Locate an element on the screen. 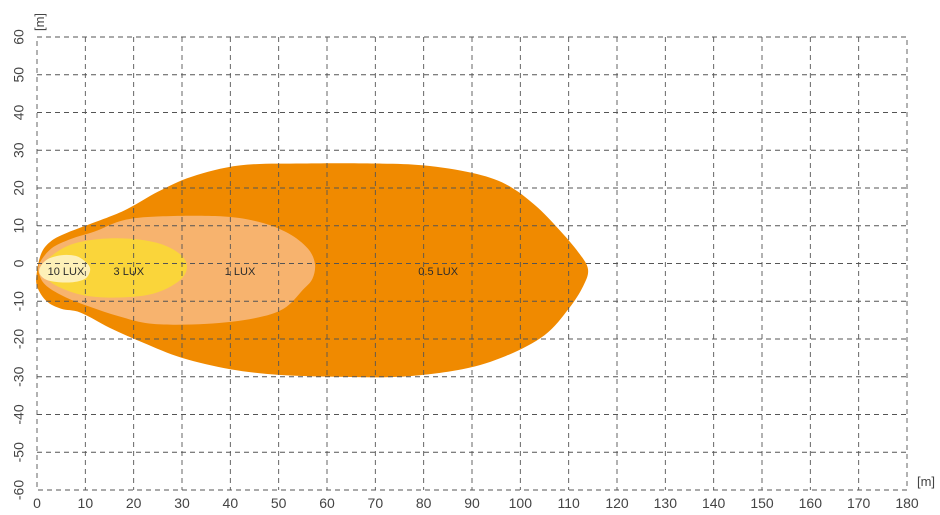 The width and height of the screenshot is (940, 515). y-tick-label: -20 is located at coordinates (19, 339).